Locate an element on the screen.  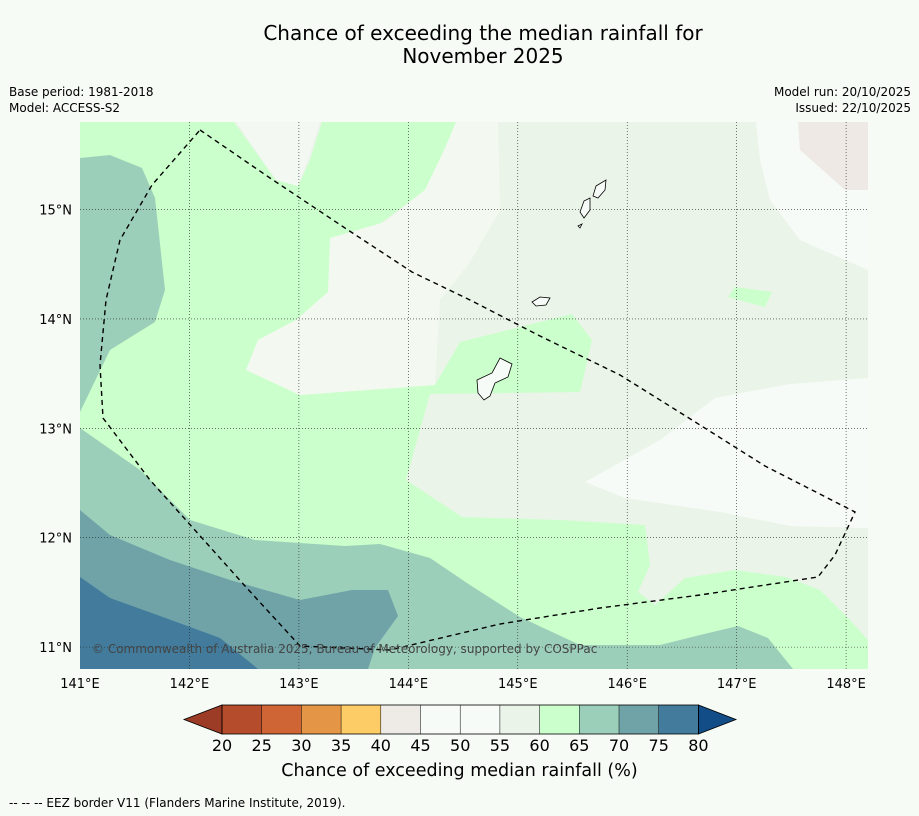
y-tick-label: 15°N is located at coordinates (55, 211).